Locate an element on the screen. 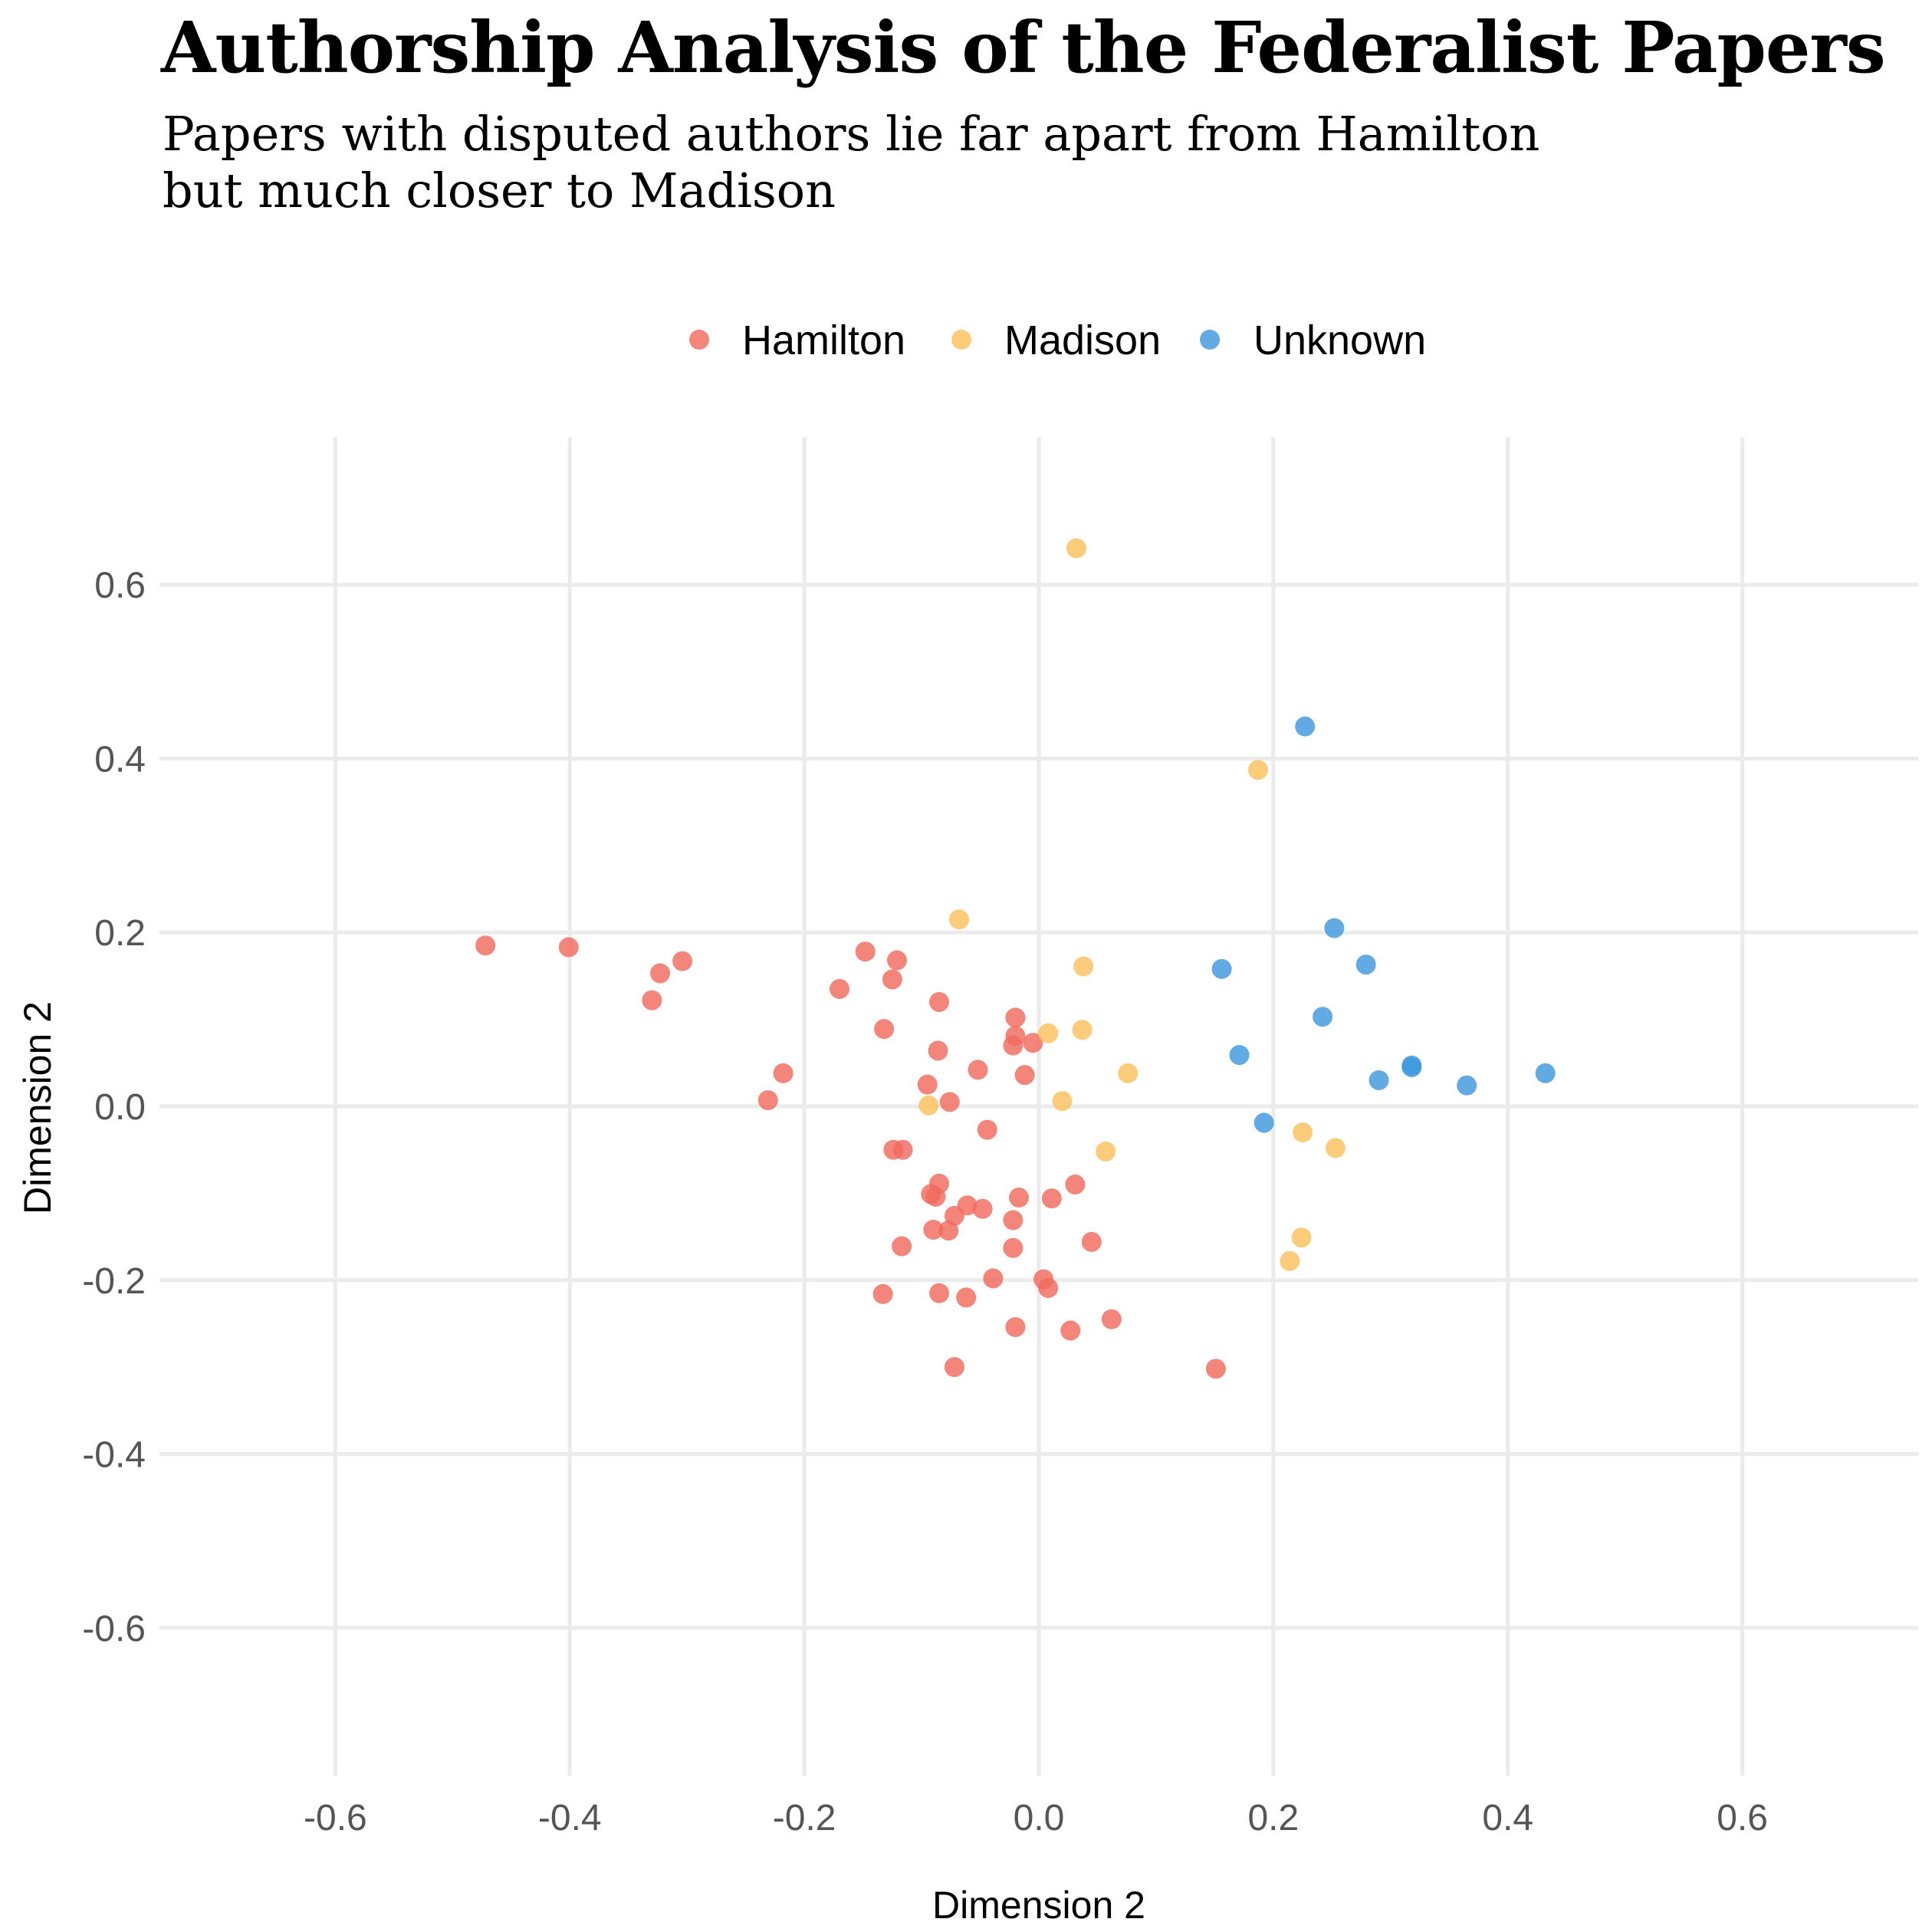 The image size is (1932, 1932). legend: Hamilton Madison Unknown is located at coordinates (1057, 340).